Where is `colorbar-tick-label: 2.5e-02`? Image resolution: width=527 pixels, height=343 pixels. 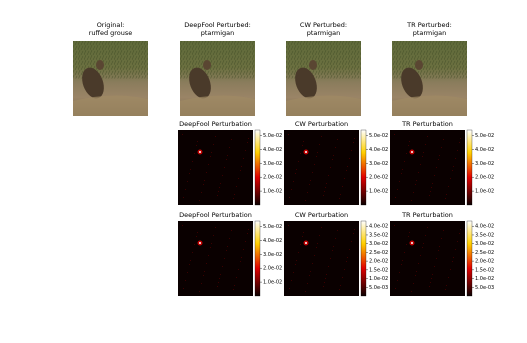
colorbar-tick-label: 2.5e-02 is located at coordinates (378, 253).